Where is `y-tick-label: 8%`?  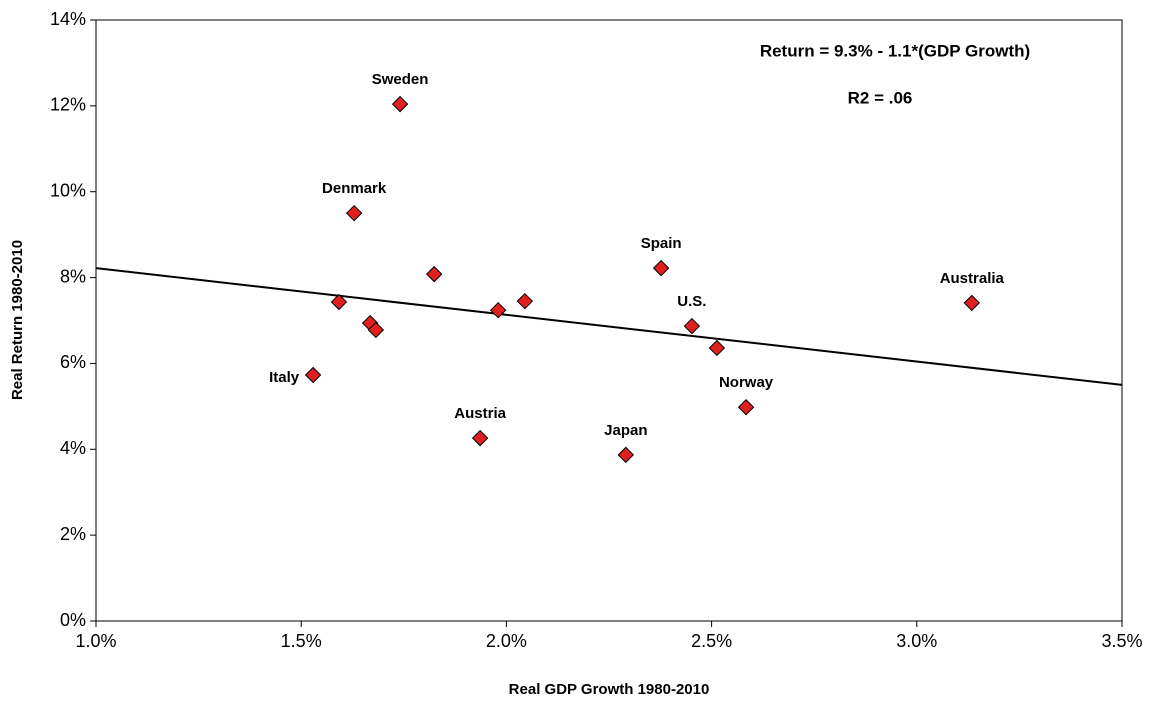 y-tick-label: 8% is located at coordinates (73, 276).